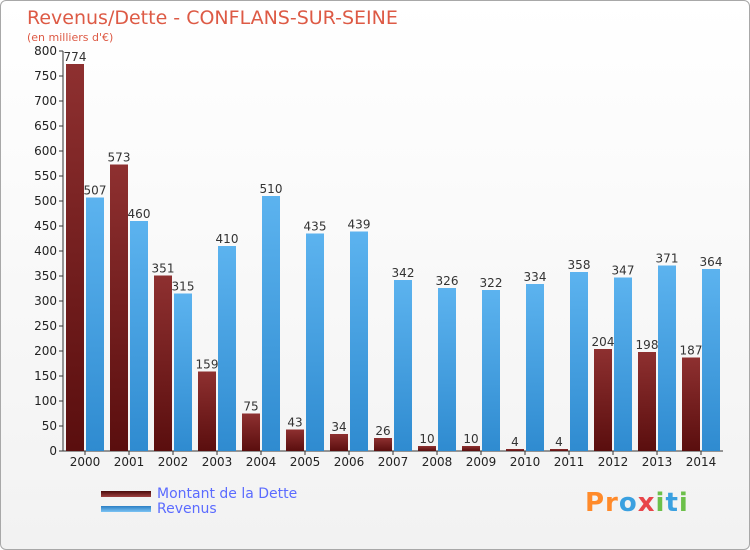 The image size is (750, 550). Describe the element at coordinates (207, 365) in the screenshot. I see `data-label-debt: 159` at that location.